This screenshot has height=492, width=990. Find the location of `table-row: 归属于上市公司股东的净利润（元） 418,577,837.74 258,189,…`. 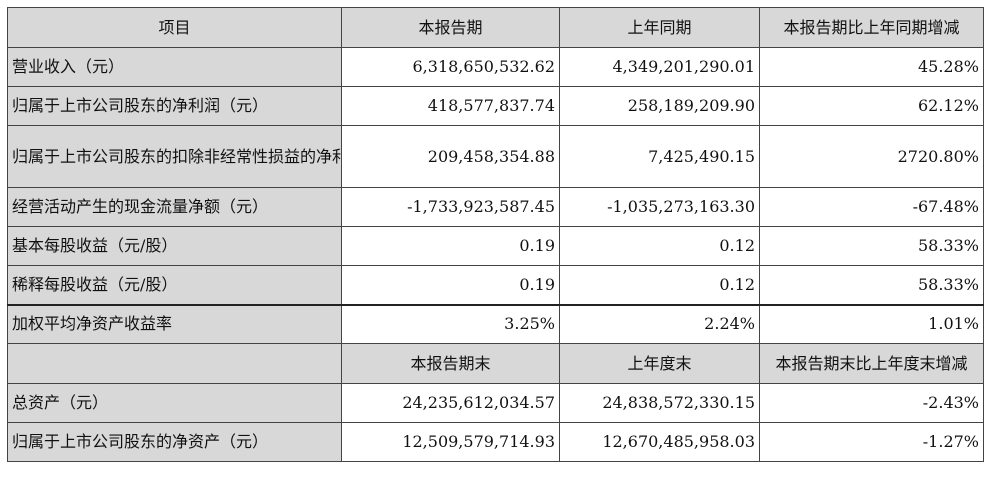

table-row: 归属于上市公司股东的净利润（元） 418,577,837.74 258,189,… is located at coordinates (495, 106).